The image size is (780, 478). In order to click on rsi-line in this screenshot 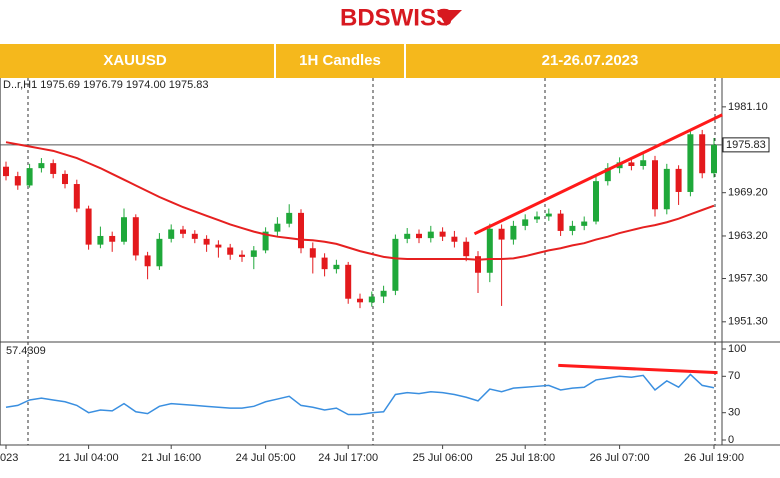, I will do `click(360, 394)`.